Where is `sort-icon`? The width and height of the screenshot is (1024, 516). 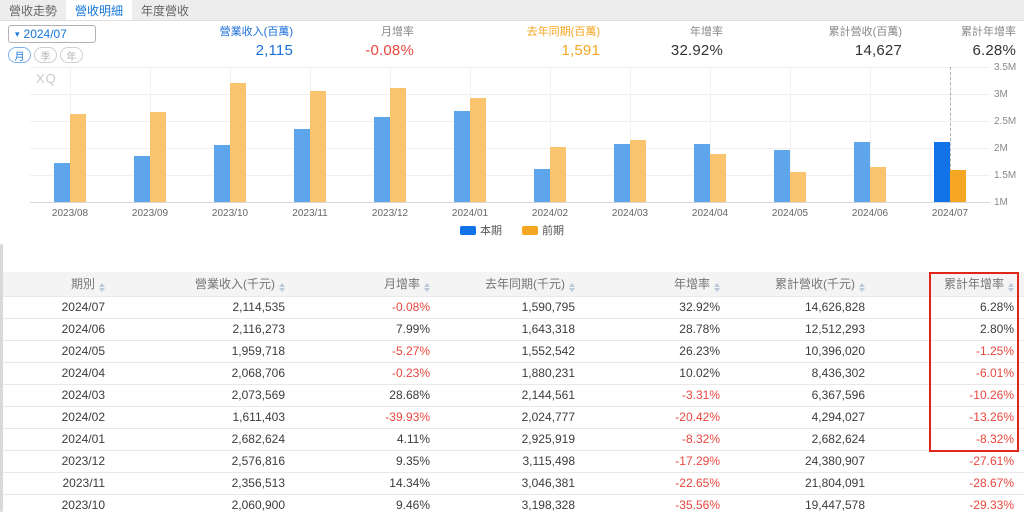 sort-icon is located at coordinates (282, 288).